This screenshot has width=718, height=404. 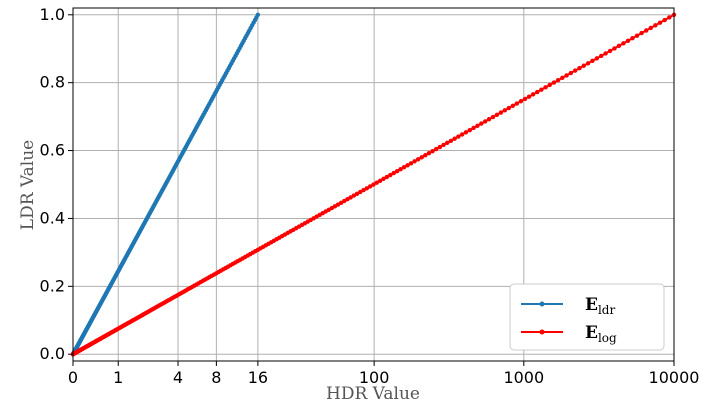 I want to click on legend-marker-ldr, so click(x=542, y=304).